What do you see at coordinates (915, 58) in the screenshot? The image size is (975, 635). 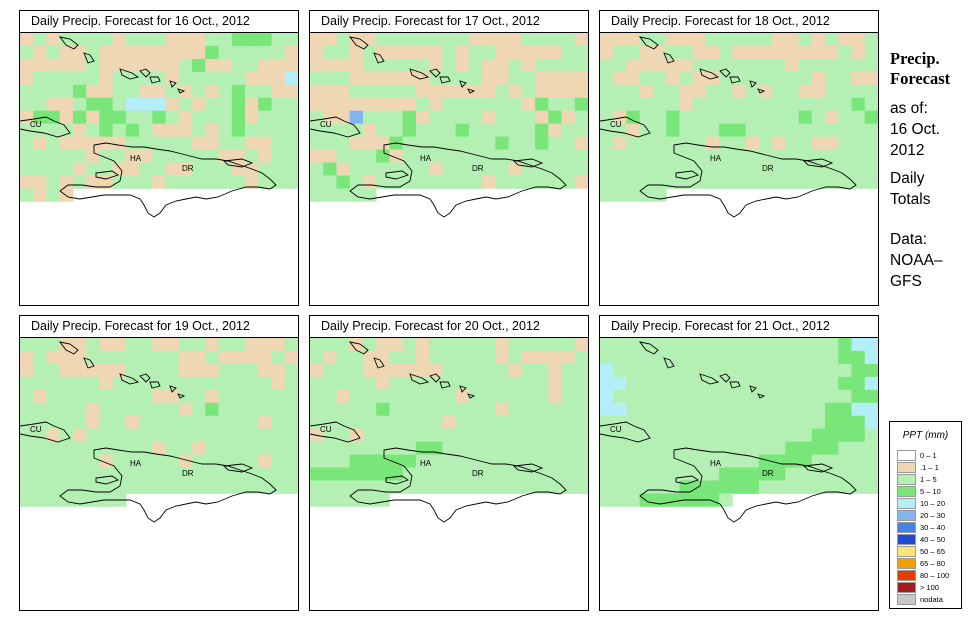 I see `sidebar-title-line1: Precip.` at bounding box center [915, 58].